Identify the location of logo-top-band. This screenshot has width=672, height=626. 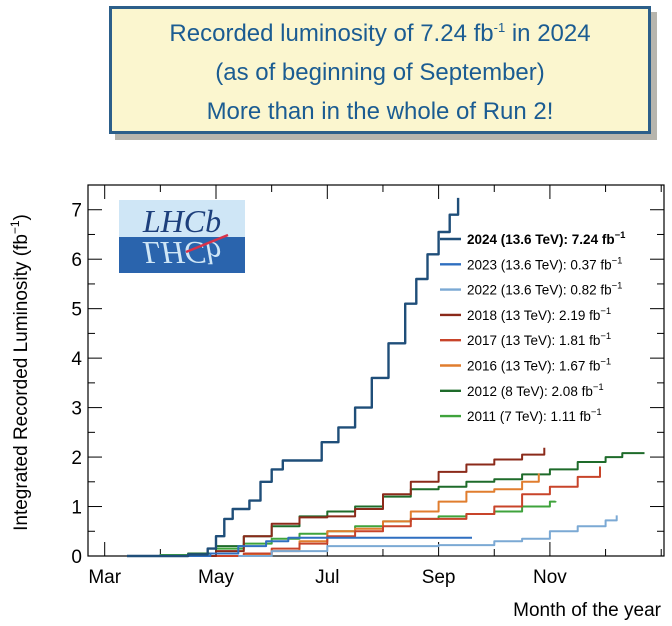
(182, 218).